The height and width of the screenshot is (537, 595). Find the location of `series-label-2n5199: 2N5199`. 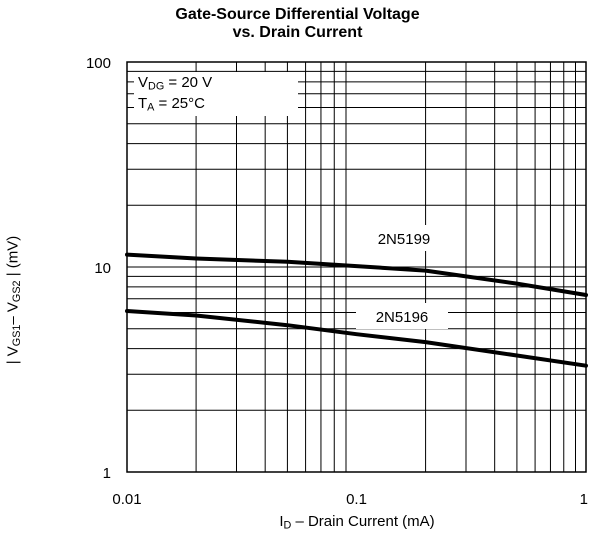

series-label-2n5199: 2N5199 is located at coordinates (404, 239).